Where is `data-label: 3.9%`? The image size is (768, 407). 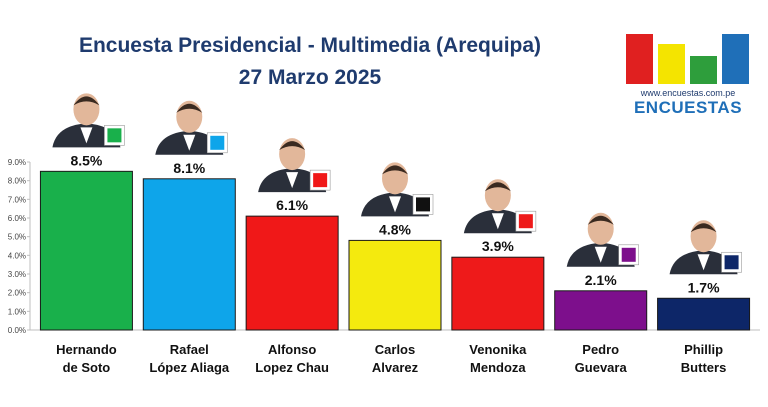 data-label: 3.9% is located at coordinates (498, 246).